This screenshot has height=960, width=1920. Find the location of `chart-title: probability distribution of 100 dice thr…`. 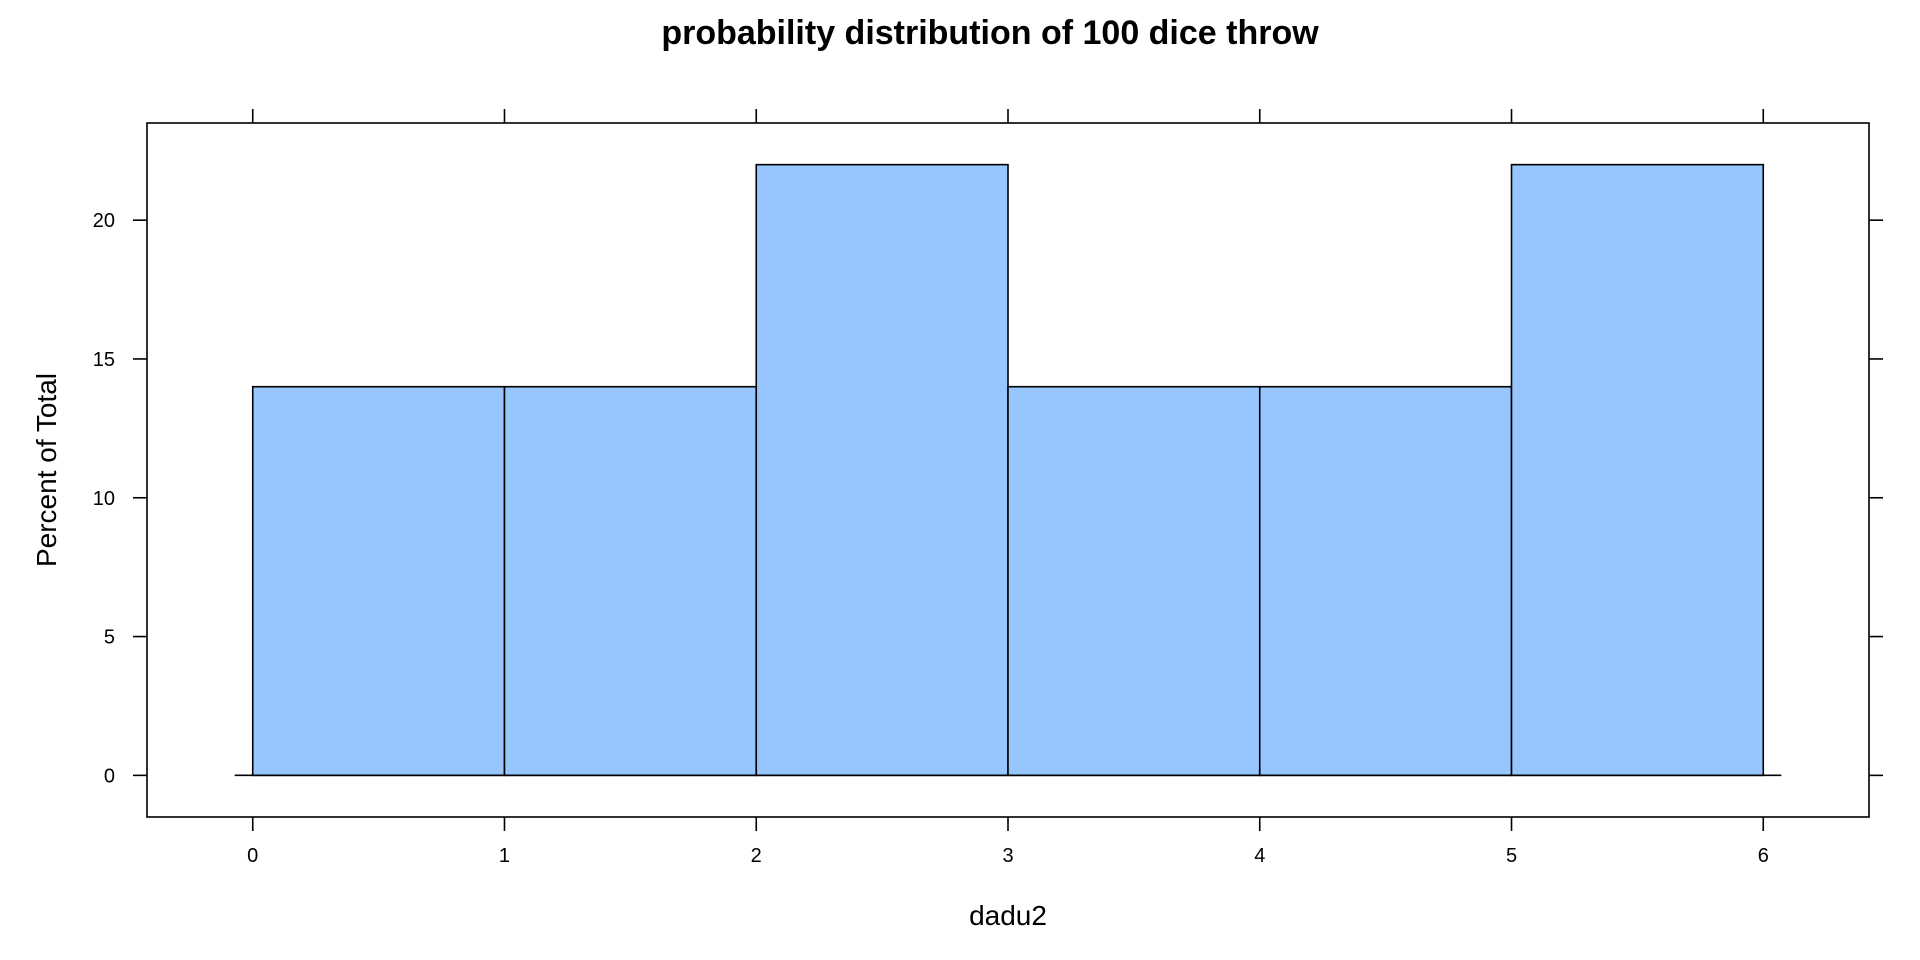

chart-title: probability distribution of 100 dice thr… is located at coordinates (990, 33).